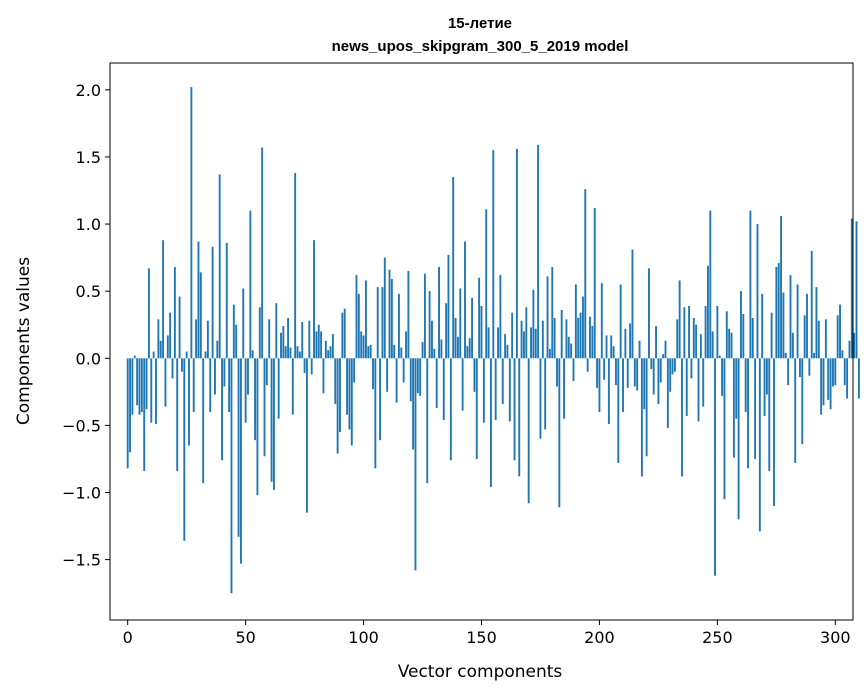 The image size is (867, 696). What do you see at coordinates (480, 23) in the screenshot?
I see `chart-title: 15-летие` at bounding box center [480, 23].